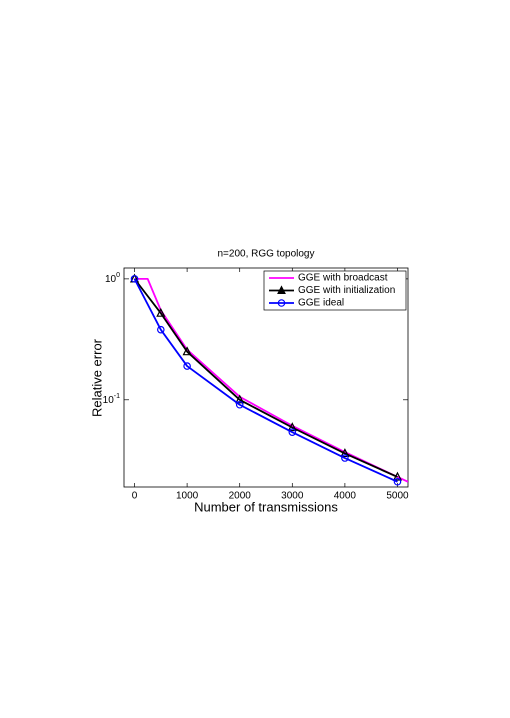  Describe the element at coordinates (187, 496) in the screenshot. I see `x-tick-label: 1000` at that location.